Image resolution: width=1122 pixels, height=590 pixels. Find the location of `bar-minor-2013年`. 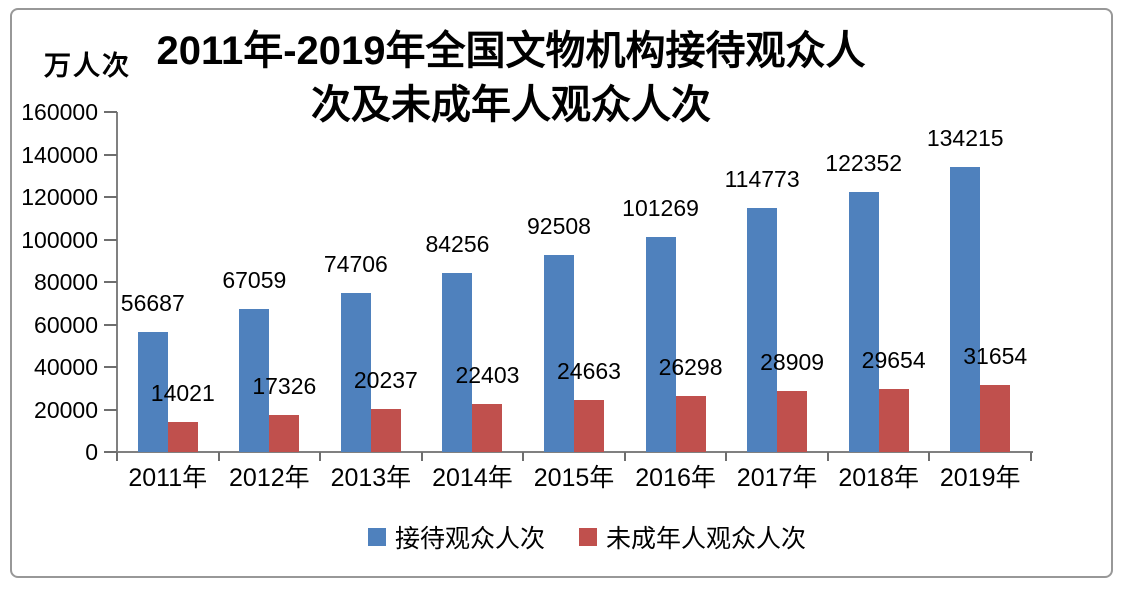

bar-minor-2013年 is located at coordinates (385, 430).